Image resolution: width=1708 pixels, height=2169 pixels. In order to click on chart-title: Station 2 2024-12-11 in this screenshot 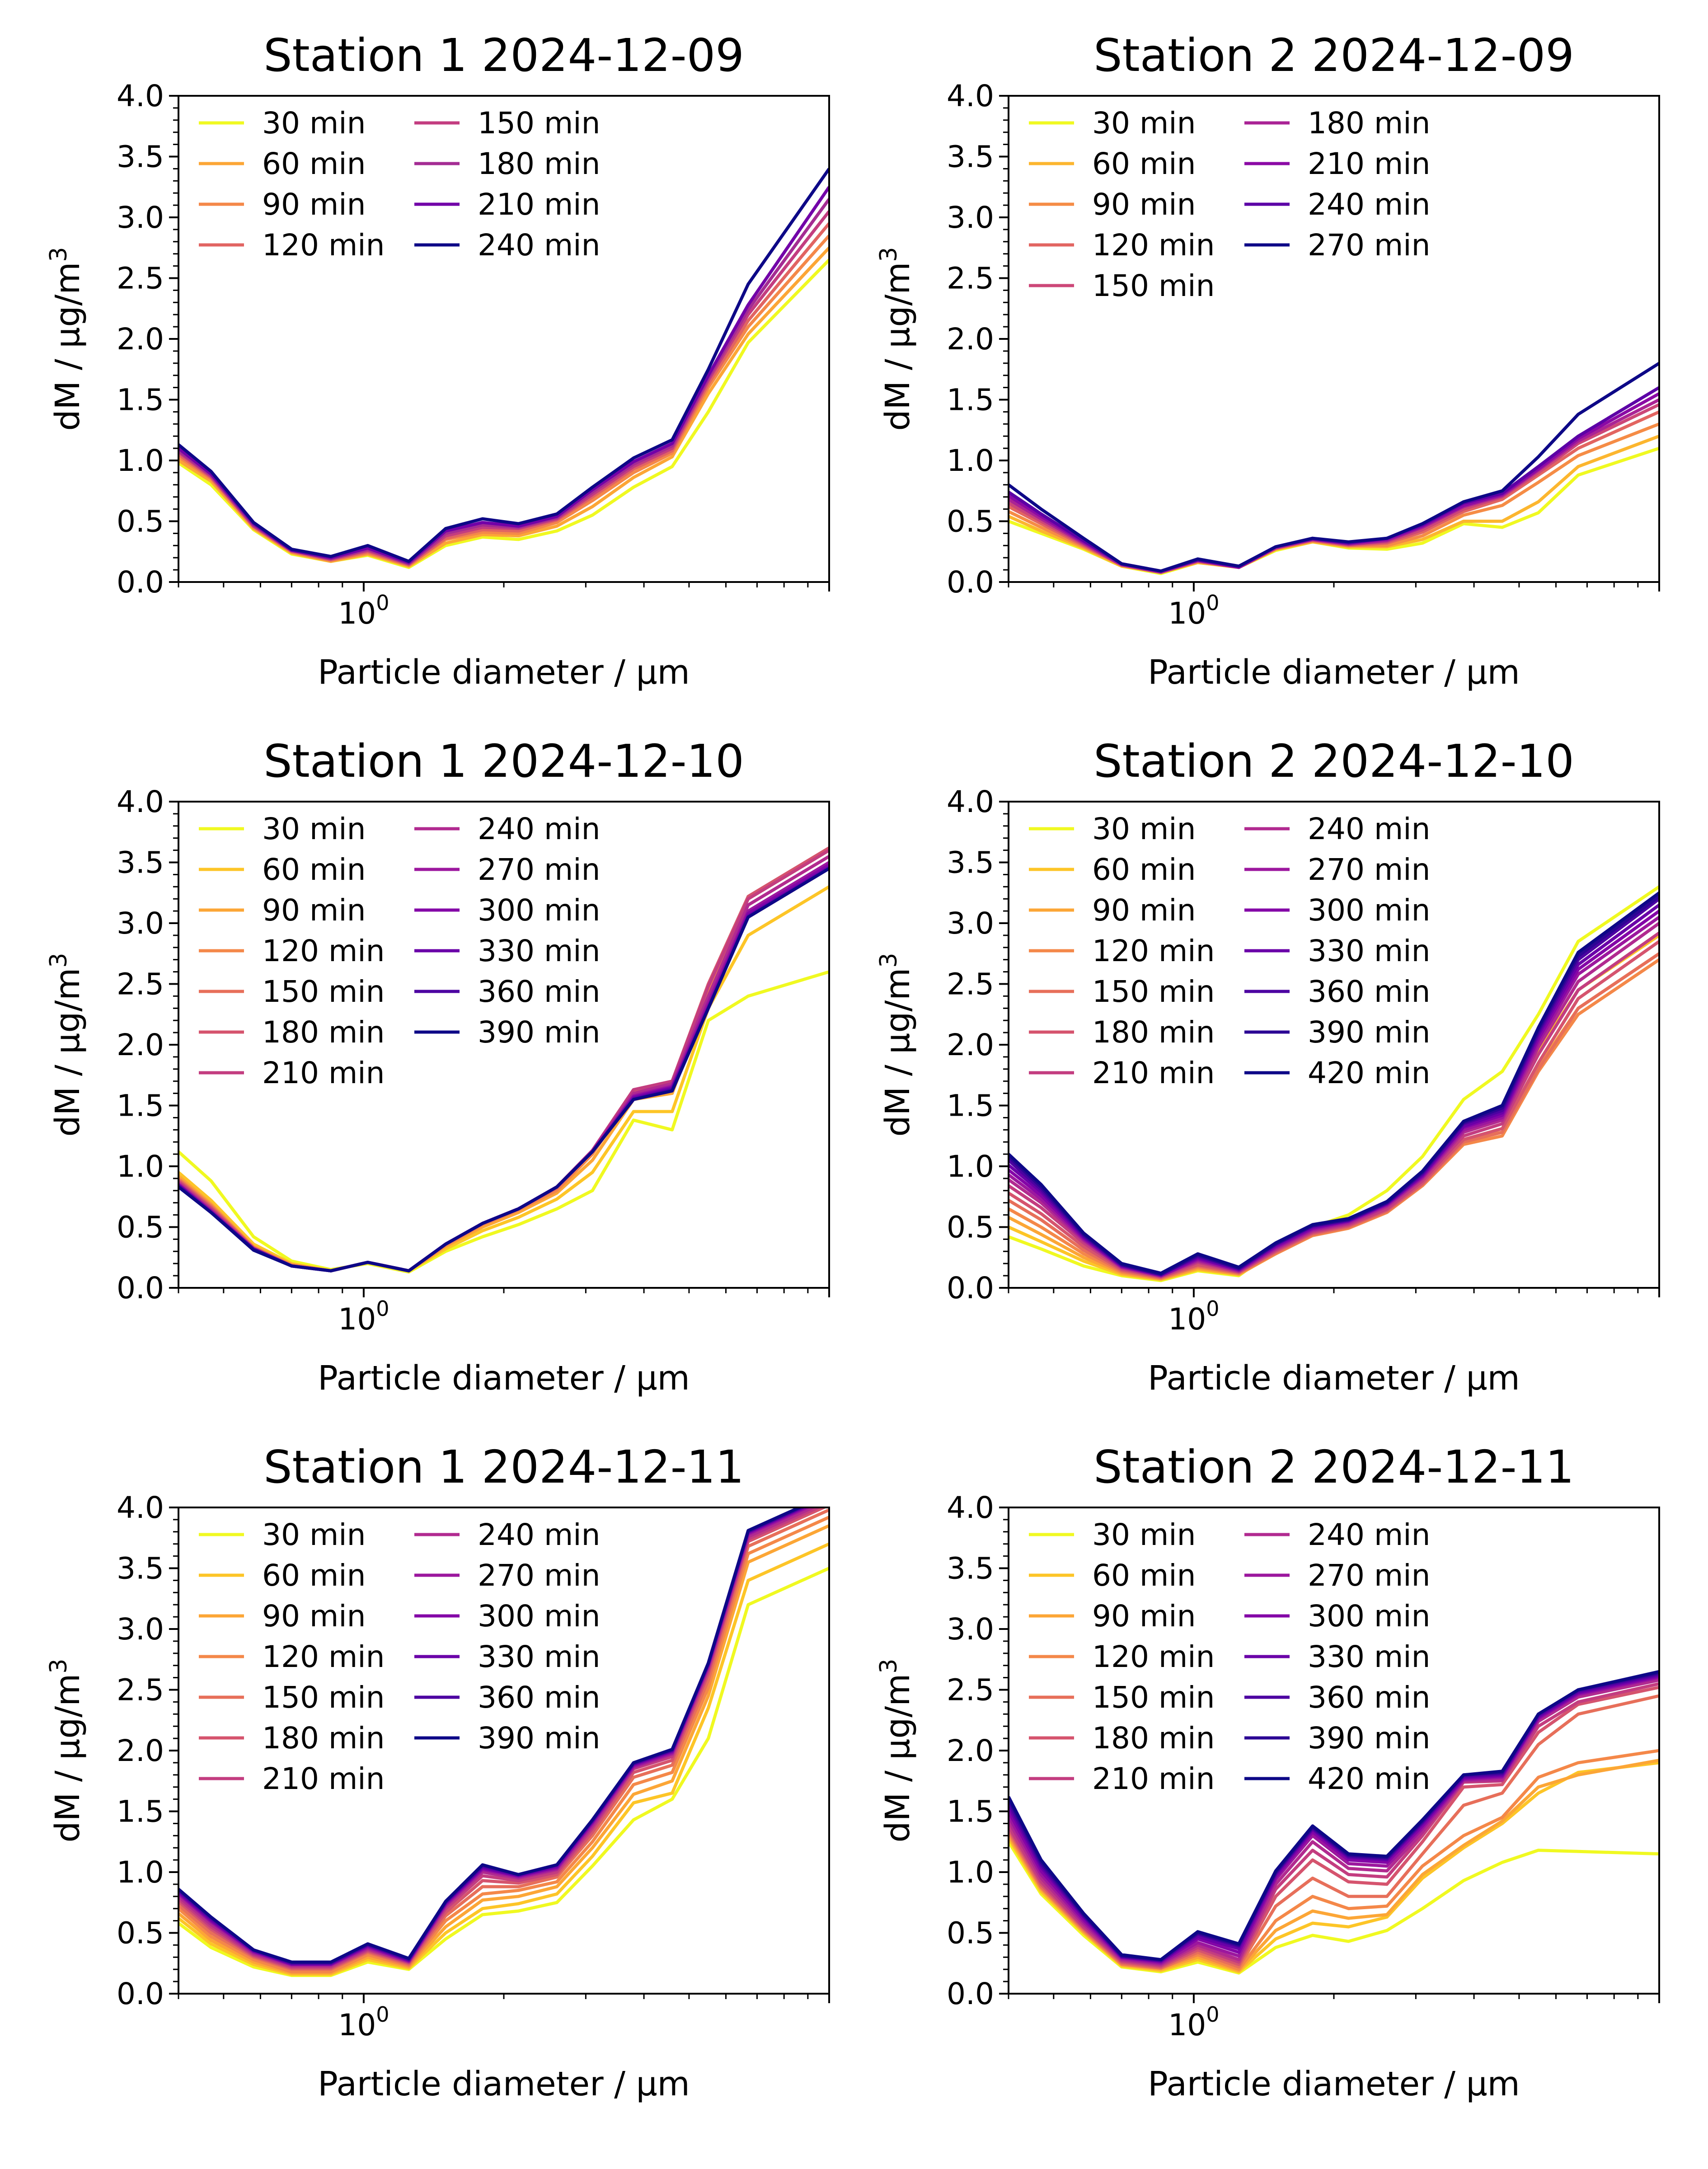, I will do `click(1333, 1467)`.